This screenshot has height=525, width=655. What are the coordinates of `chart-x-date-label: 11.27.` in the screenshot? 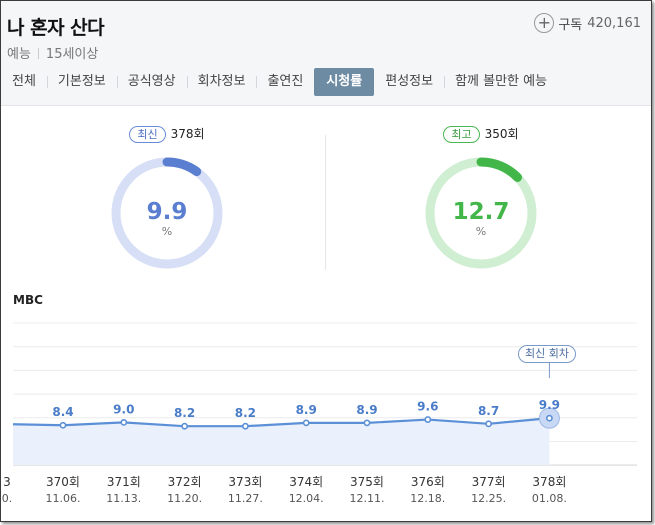 It's located at (245, 498).